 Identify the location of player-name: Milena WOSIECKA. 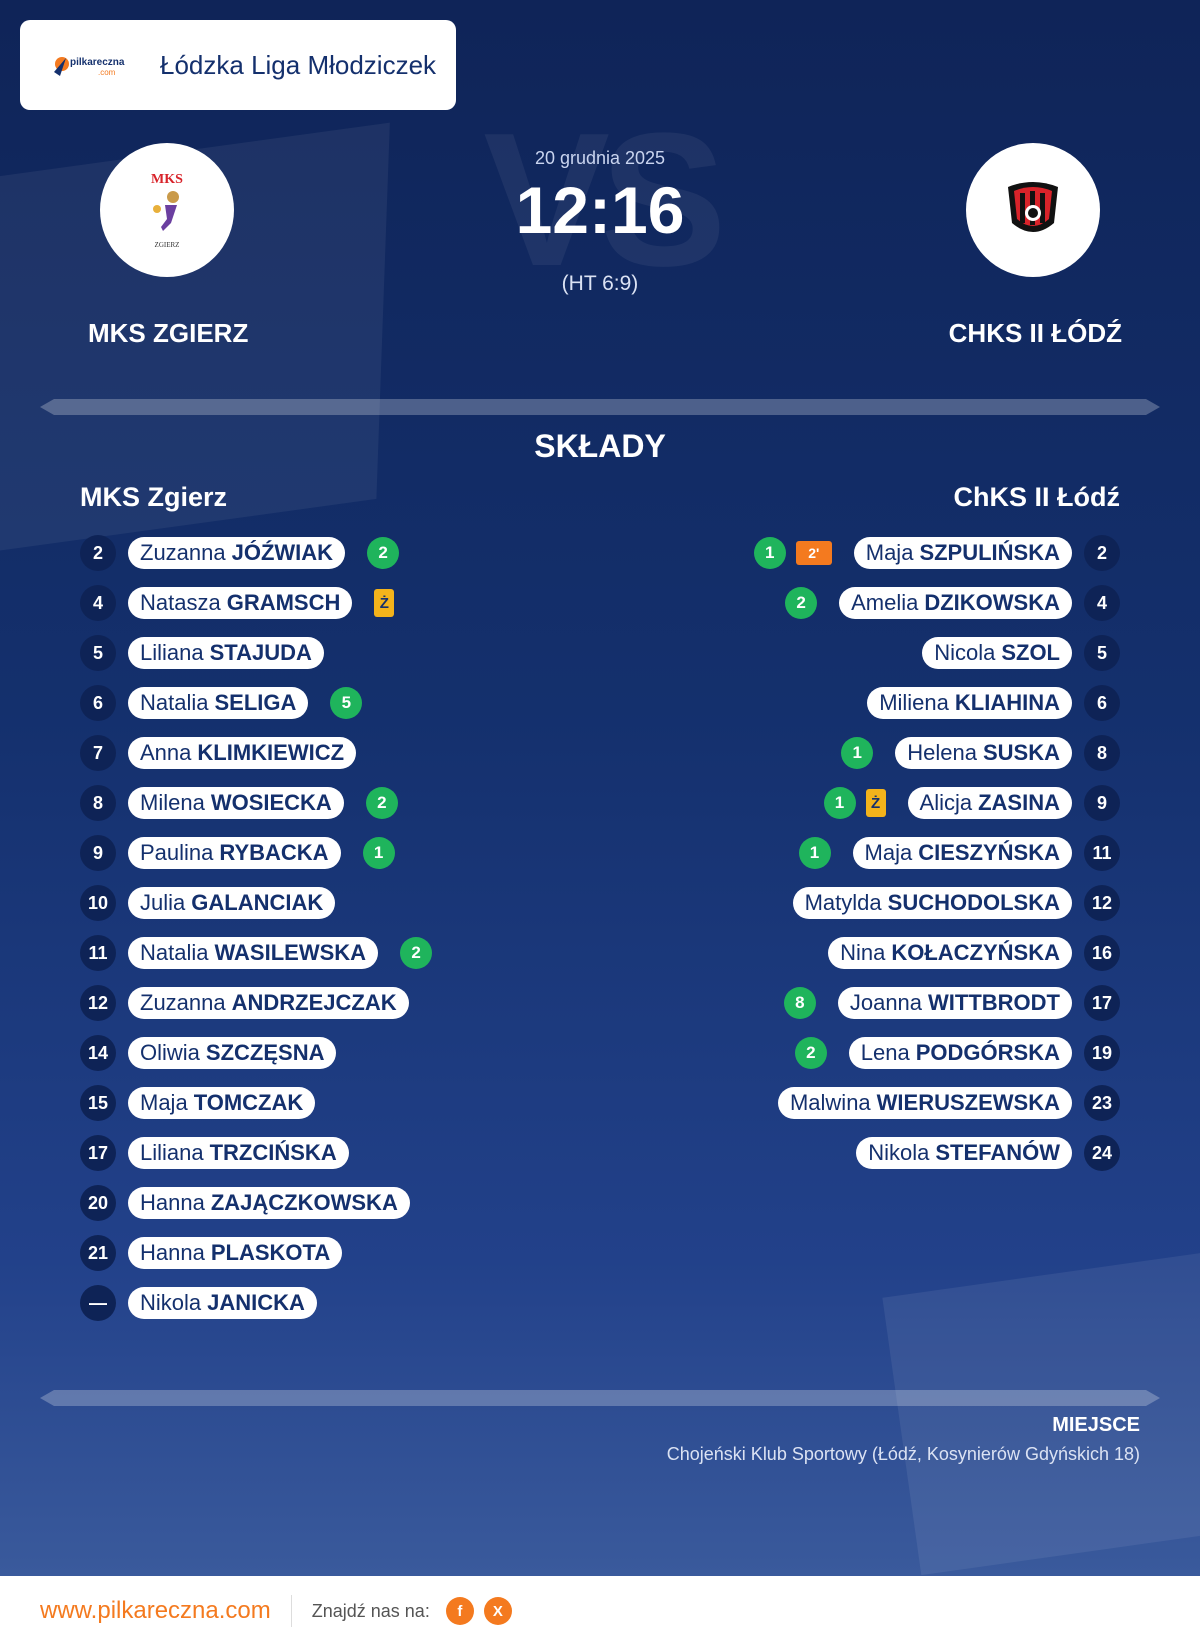
(236, 803).